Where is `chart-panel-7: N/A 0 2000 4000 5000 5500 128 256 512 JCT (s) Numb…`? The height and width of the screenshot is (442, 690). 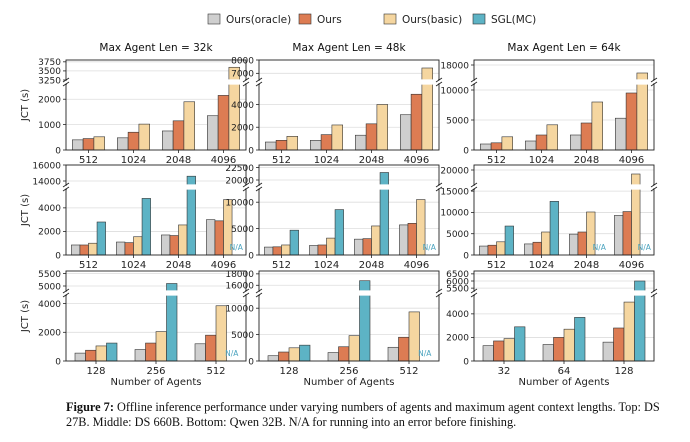
chart-panel-7: N/A 0 2000 4000 5000 5500 128 256 512 JCT (s) Numb… is located at coordinates (135, 329).